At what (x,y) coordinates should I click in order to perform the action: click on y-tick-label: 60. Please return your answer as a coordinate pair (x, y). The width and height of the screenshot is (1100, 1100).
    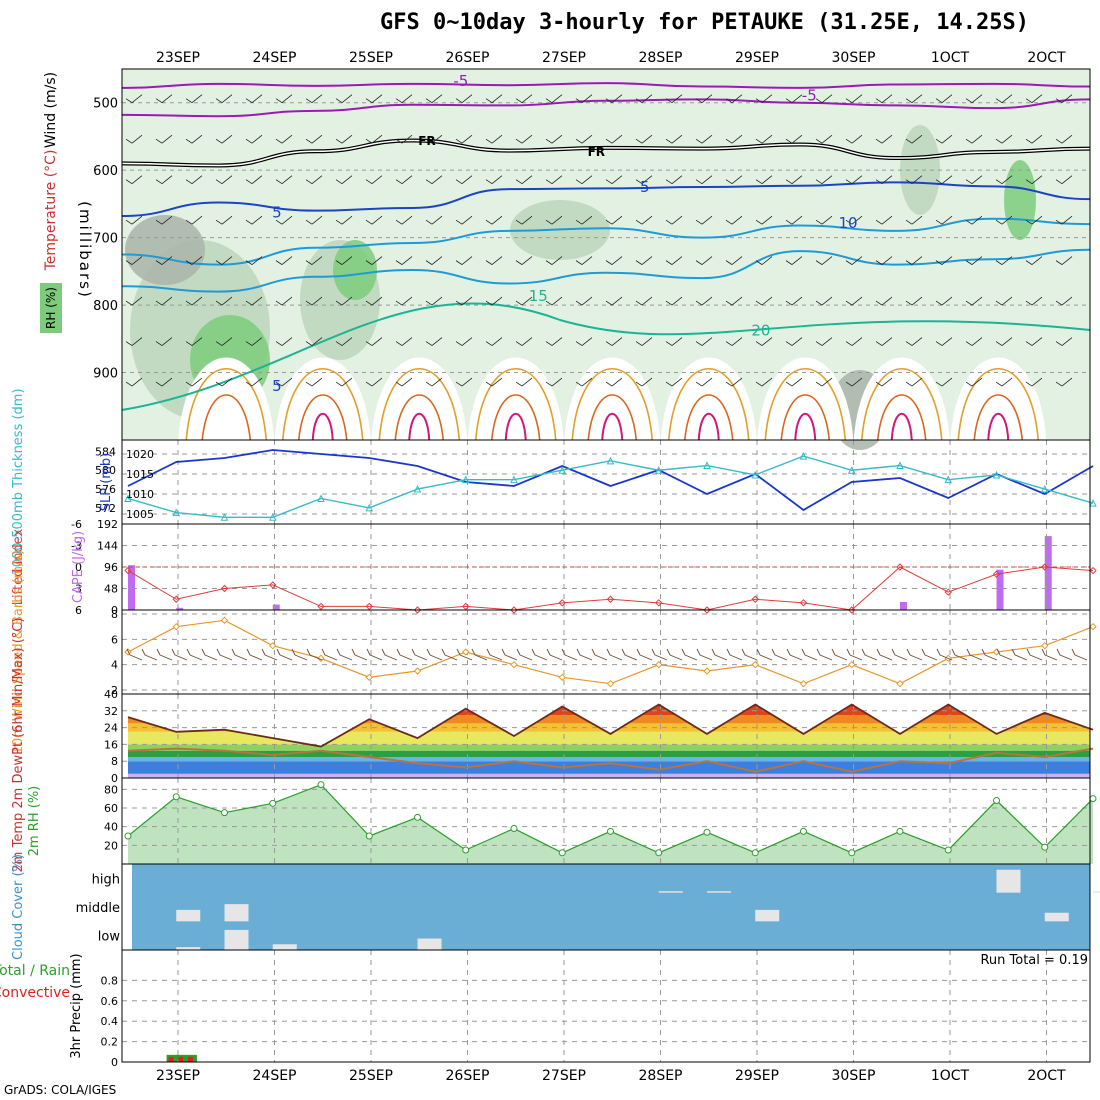
    Looking at the image, I should click on (111, 808).